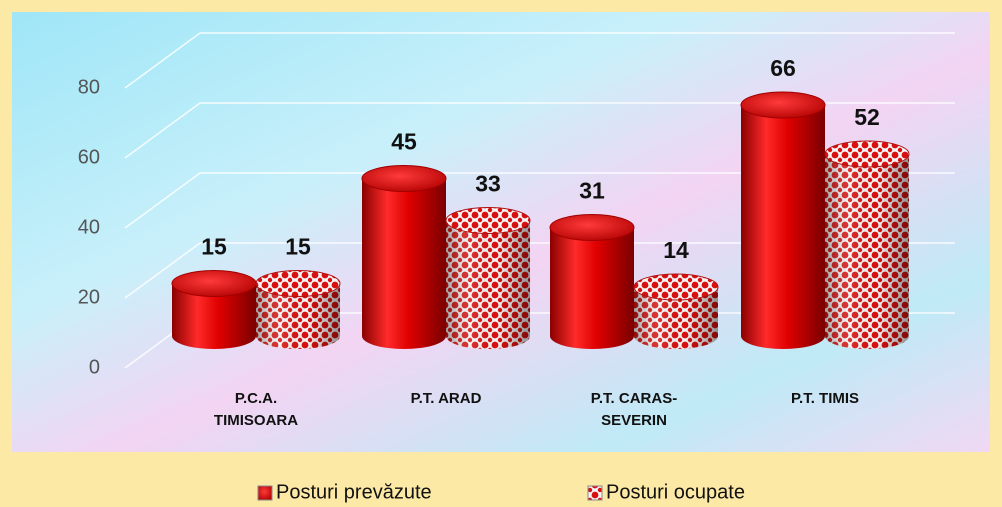 The height and width of the screenshot is (507, 1002). Describe the element at coordinates (634, 409) in the screenshot. I see `x-tick-label: P.T. CARAS-SEVERIN` at that location.